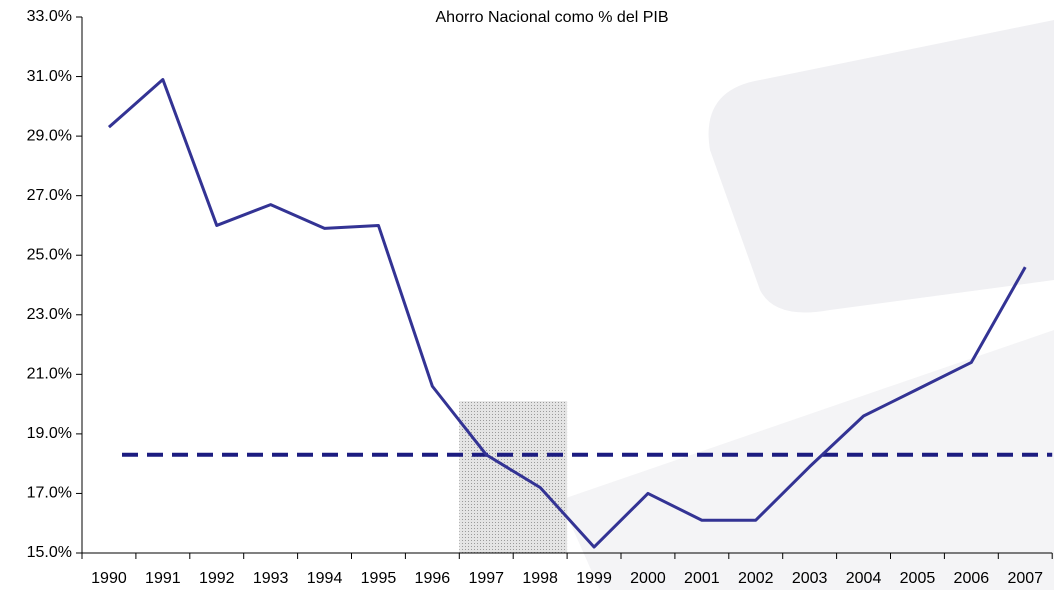 The height and width of the screenshot is (595, 1054). I want to click on x-tick-label: 1992, so click(217, 578).